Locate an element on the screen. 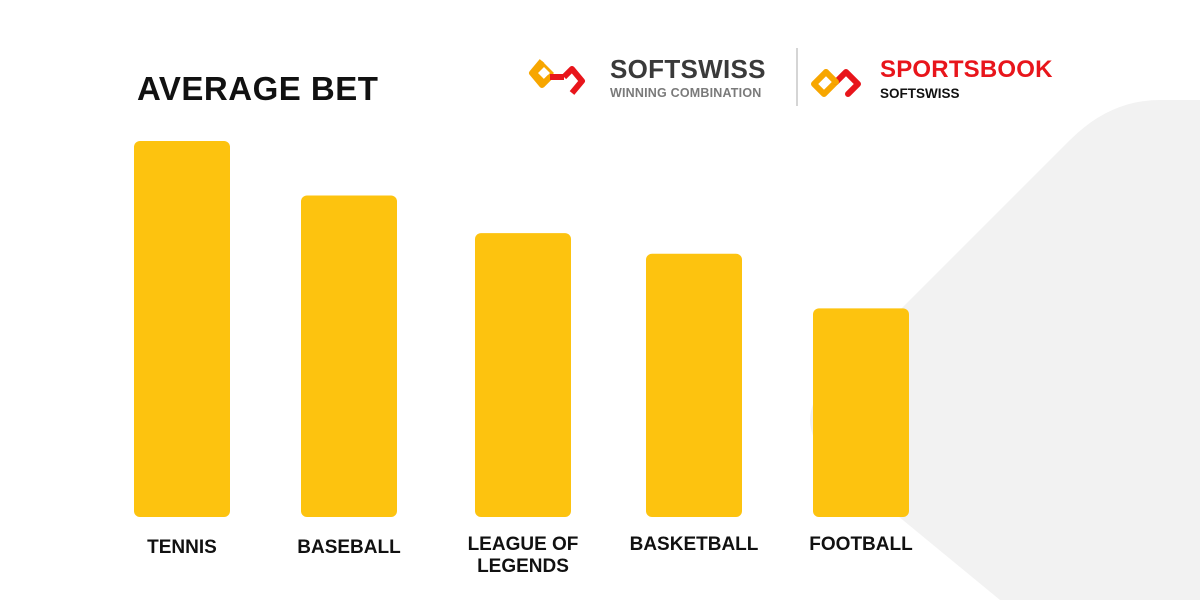 The height and width of the screenshot is (600, 1200). sportsbook-mark-icon is located at coordinates (836, 83).